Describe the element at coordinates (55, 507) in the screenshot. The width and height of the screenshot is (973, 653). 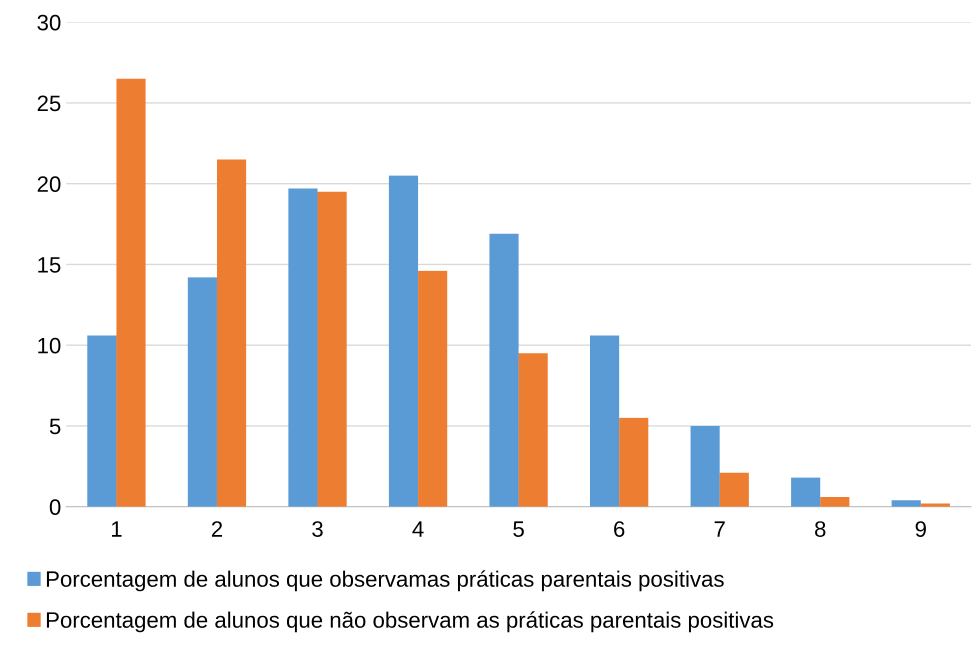
I see `y-tick-label: 0` at that location.